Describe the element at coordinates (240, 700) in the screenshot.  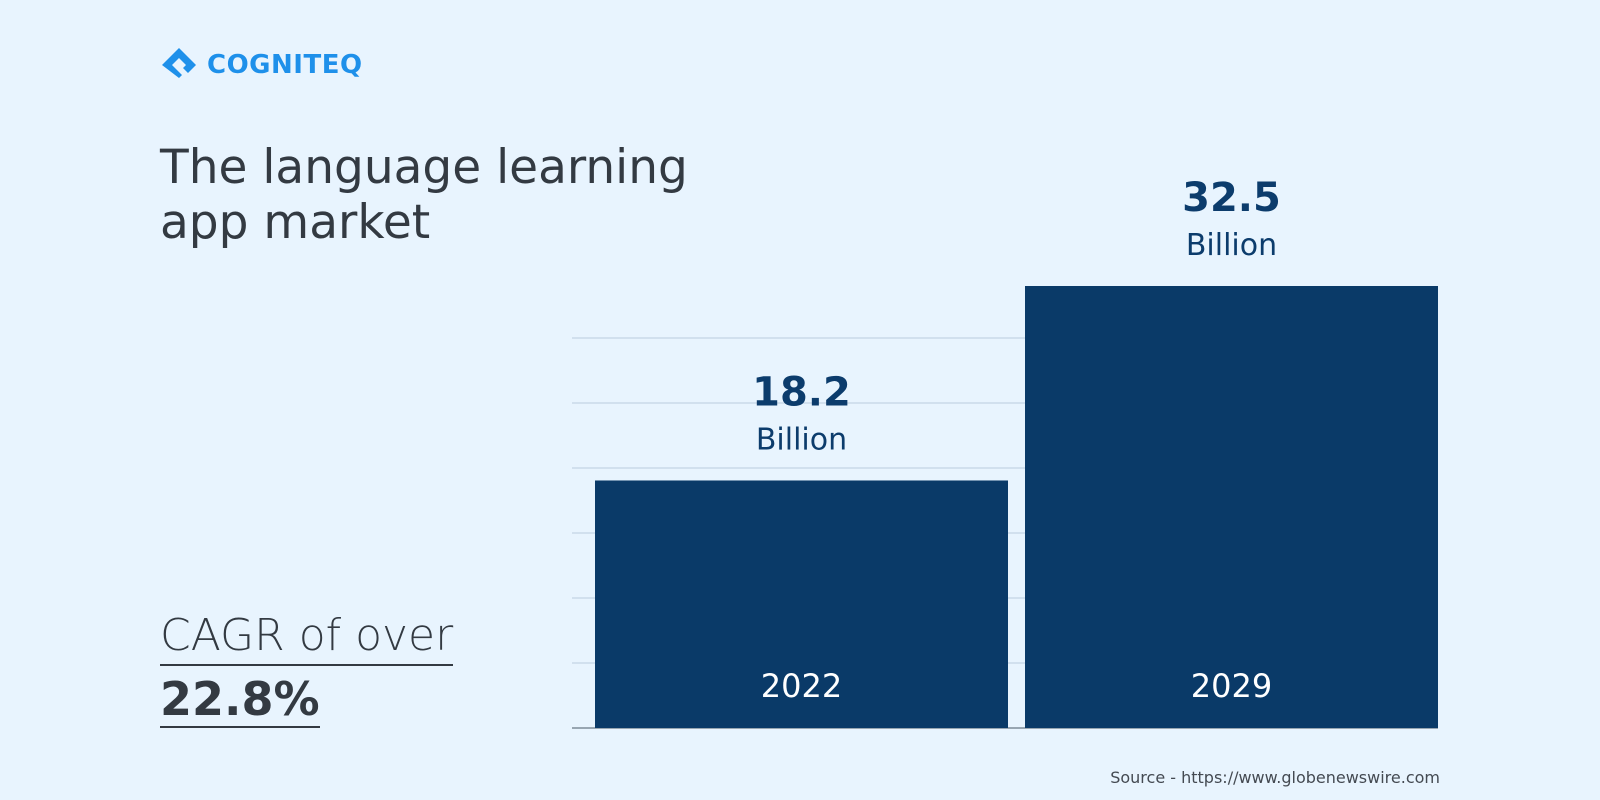
I see `cagr-value: 22.8%` at that location.